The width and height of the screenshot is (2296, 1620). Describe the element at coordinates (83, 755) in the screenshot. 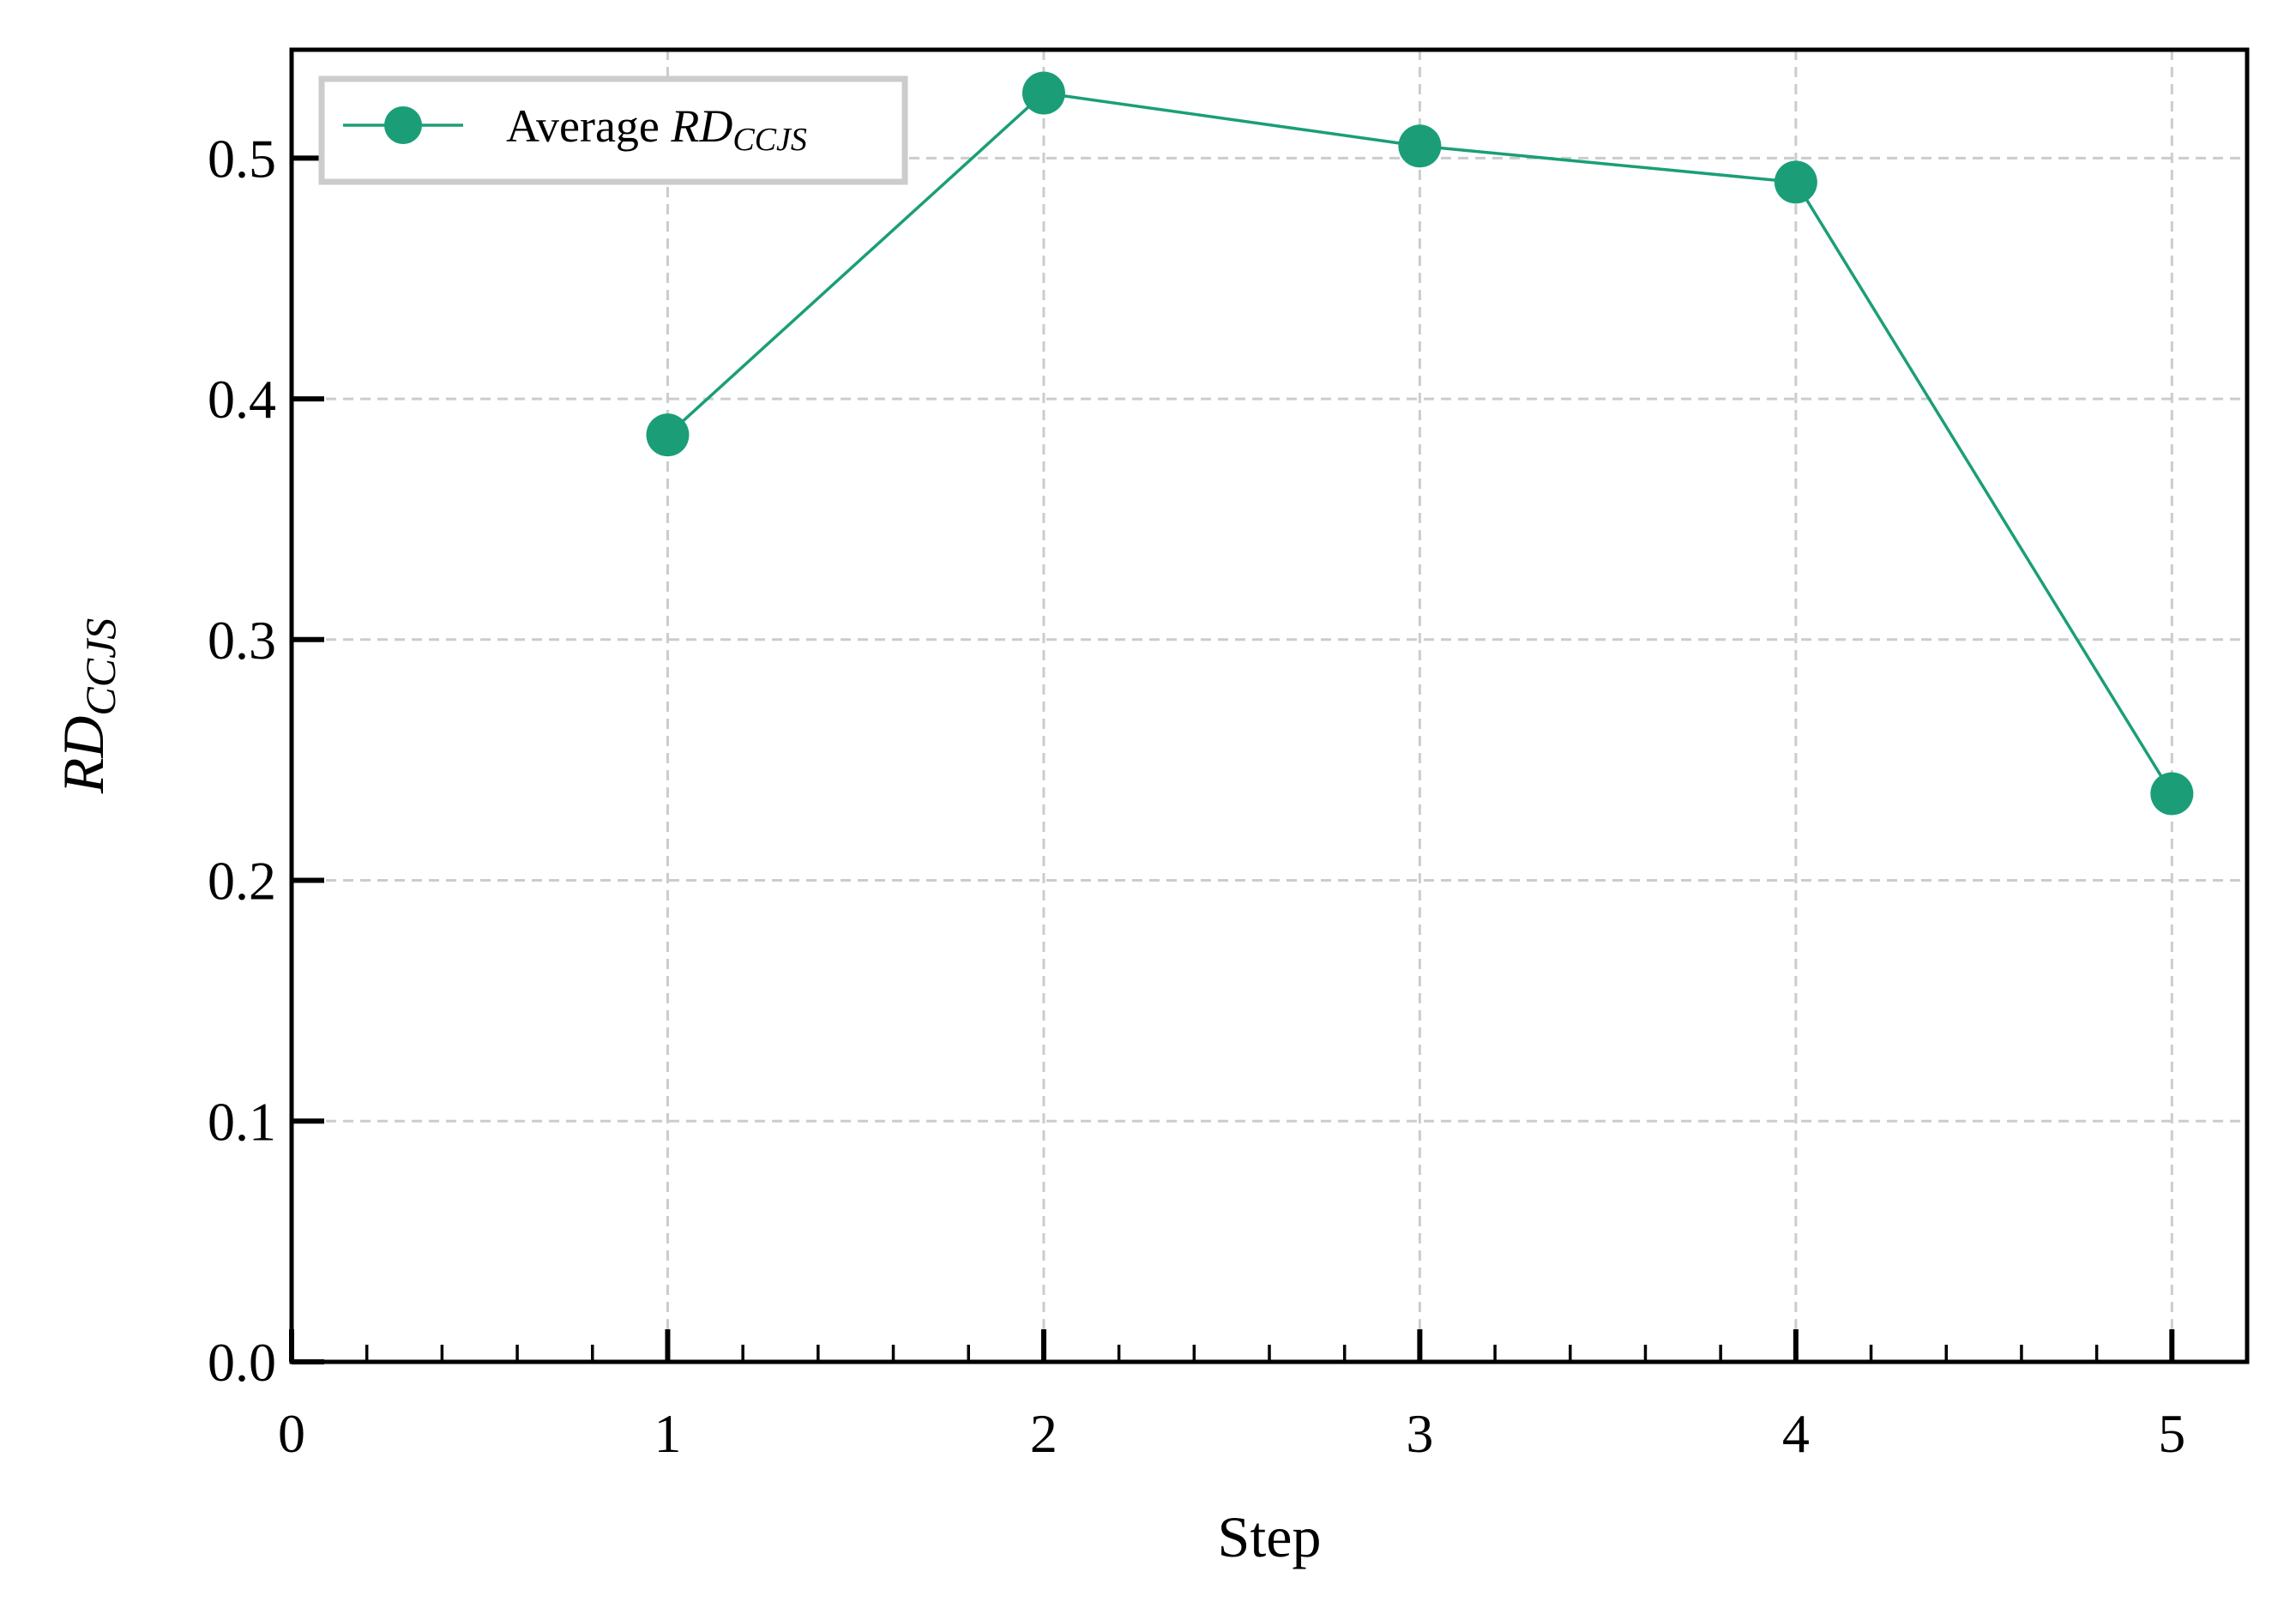

I see `y-axis-title-main: RD` at that location.